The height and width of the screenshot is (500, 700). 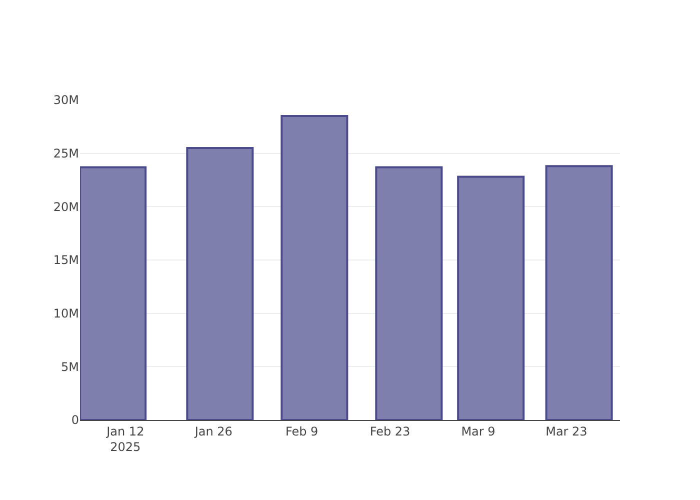 I want to click on y-tick-label: 5M, so click(x=70, y=367).